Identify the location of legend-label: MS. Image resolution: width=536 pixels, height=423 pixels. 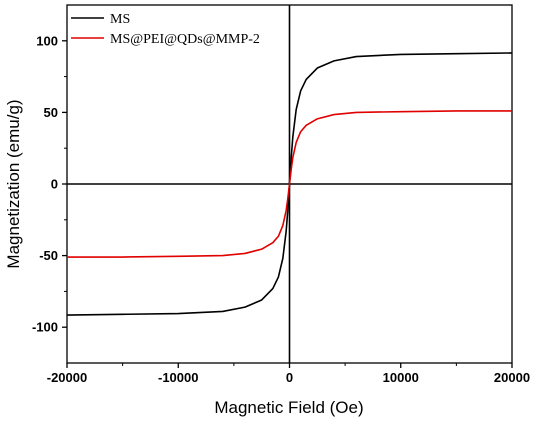
(120, 19).